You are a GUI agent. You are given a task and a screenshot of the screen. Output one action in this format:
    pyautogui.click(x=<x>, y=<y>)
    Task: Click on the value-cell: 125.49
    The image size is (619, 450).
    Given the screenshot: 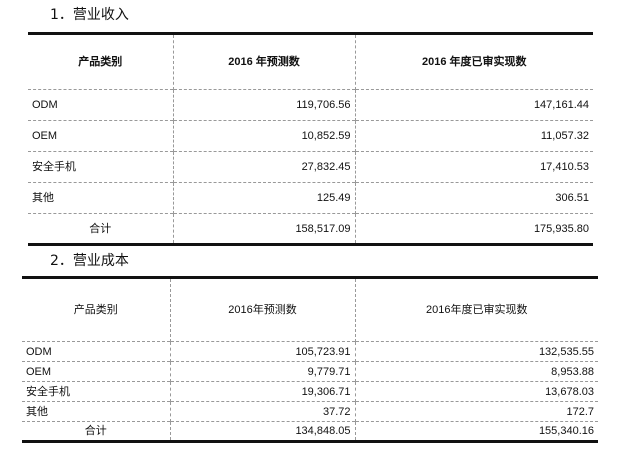 What is the action you would take?
    pyautogui.click(x=264, y=198)
    